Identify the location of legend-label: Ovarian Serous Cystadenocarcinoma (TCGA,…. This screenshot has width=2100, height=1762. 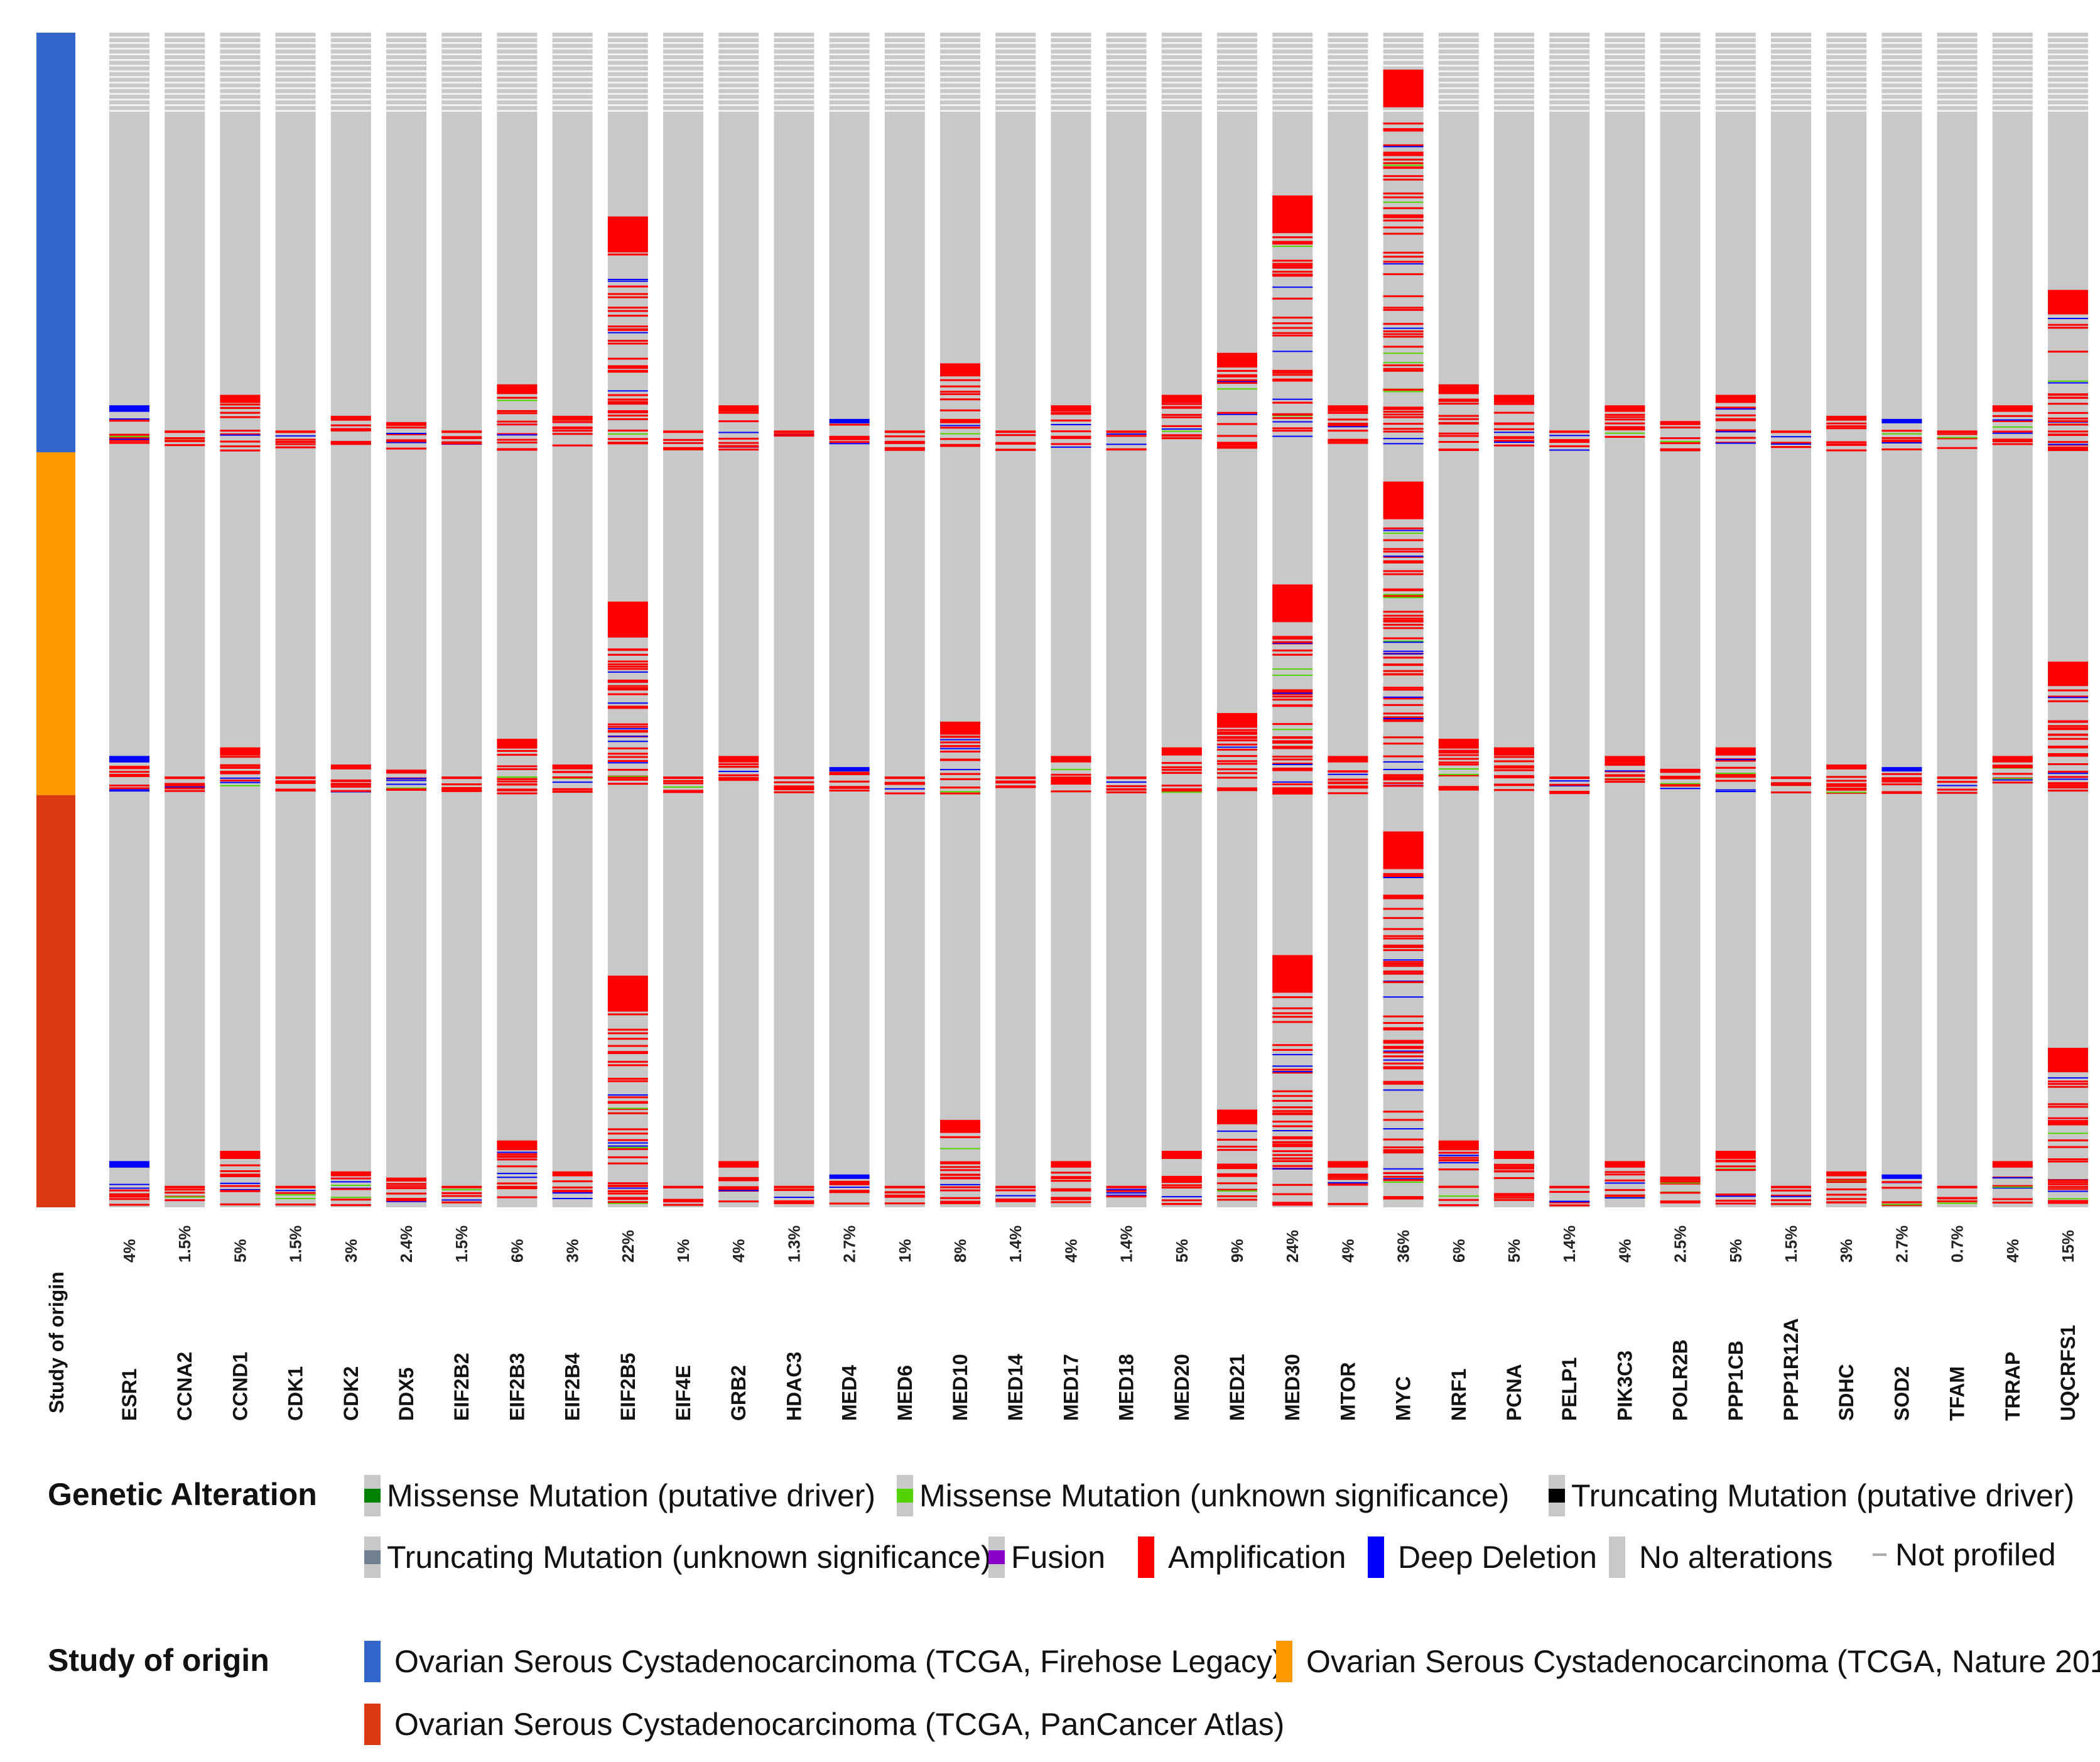
(1703, 1661).